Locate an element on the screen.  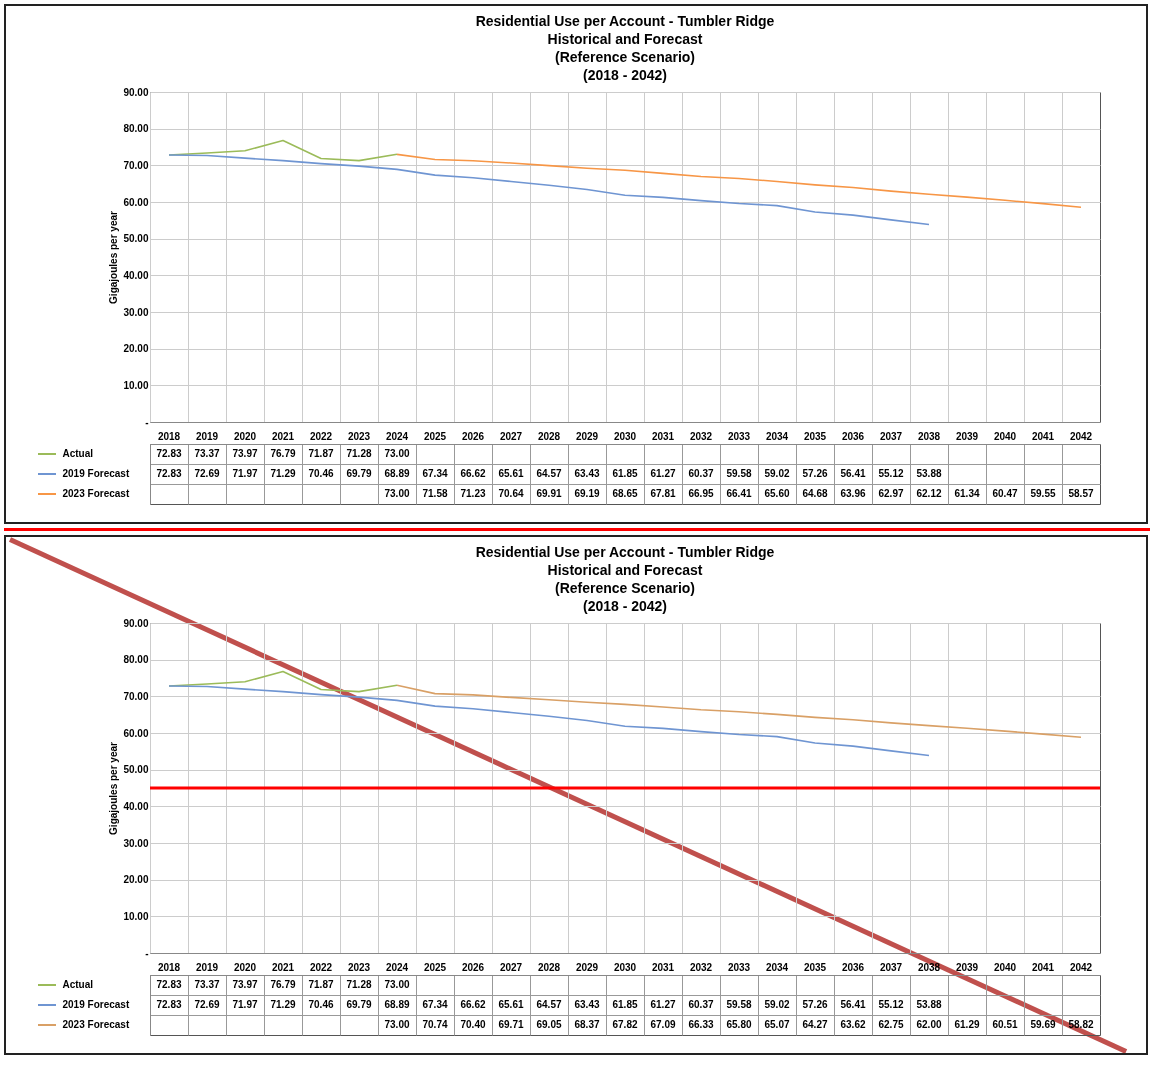
x-tick-label: 2028 is located at coordinates (549, 436).